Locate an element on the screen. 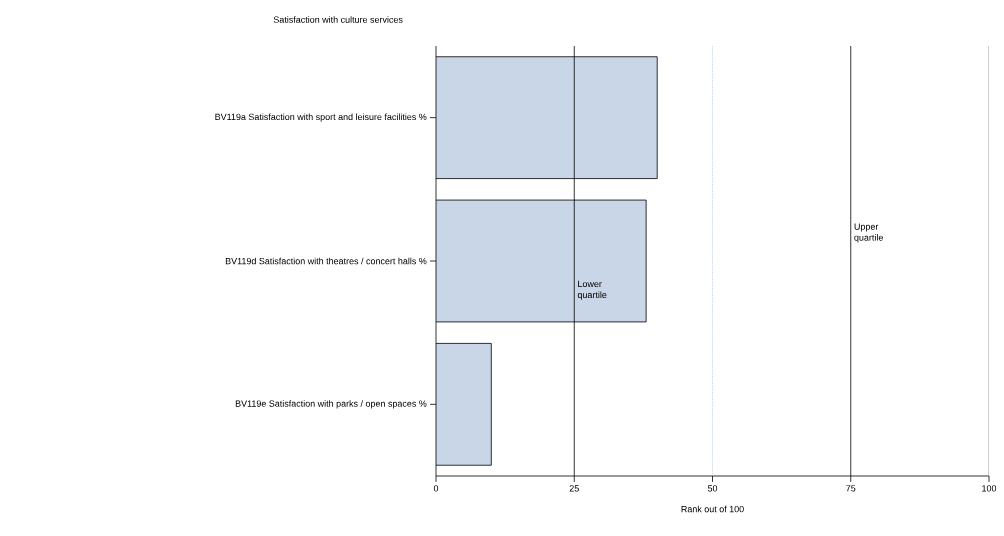 Image resolution: width=1004 pixels, height=536 pixels. ref-line-label: Lower quartile is located at coordinates (592, 290).